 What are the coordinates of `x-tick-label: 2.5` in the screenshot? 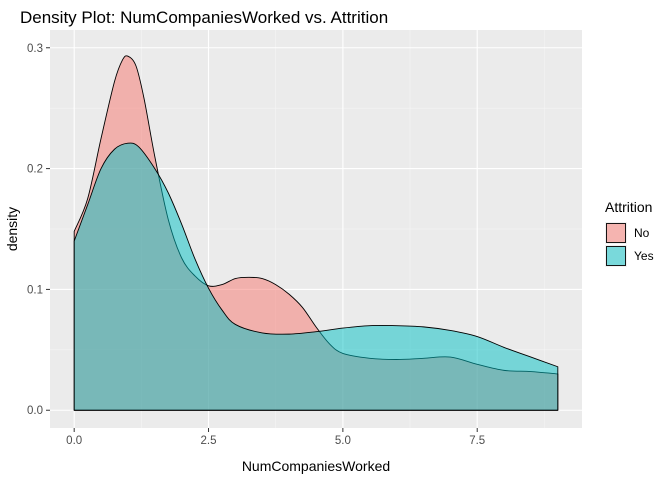 It's located at (209, 441).